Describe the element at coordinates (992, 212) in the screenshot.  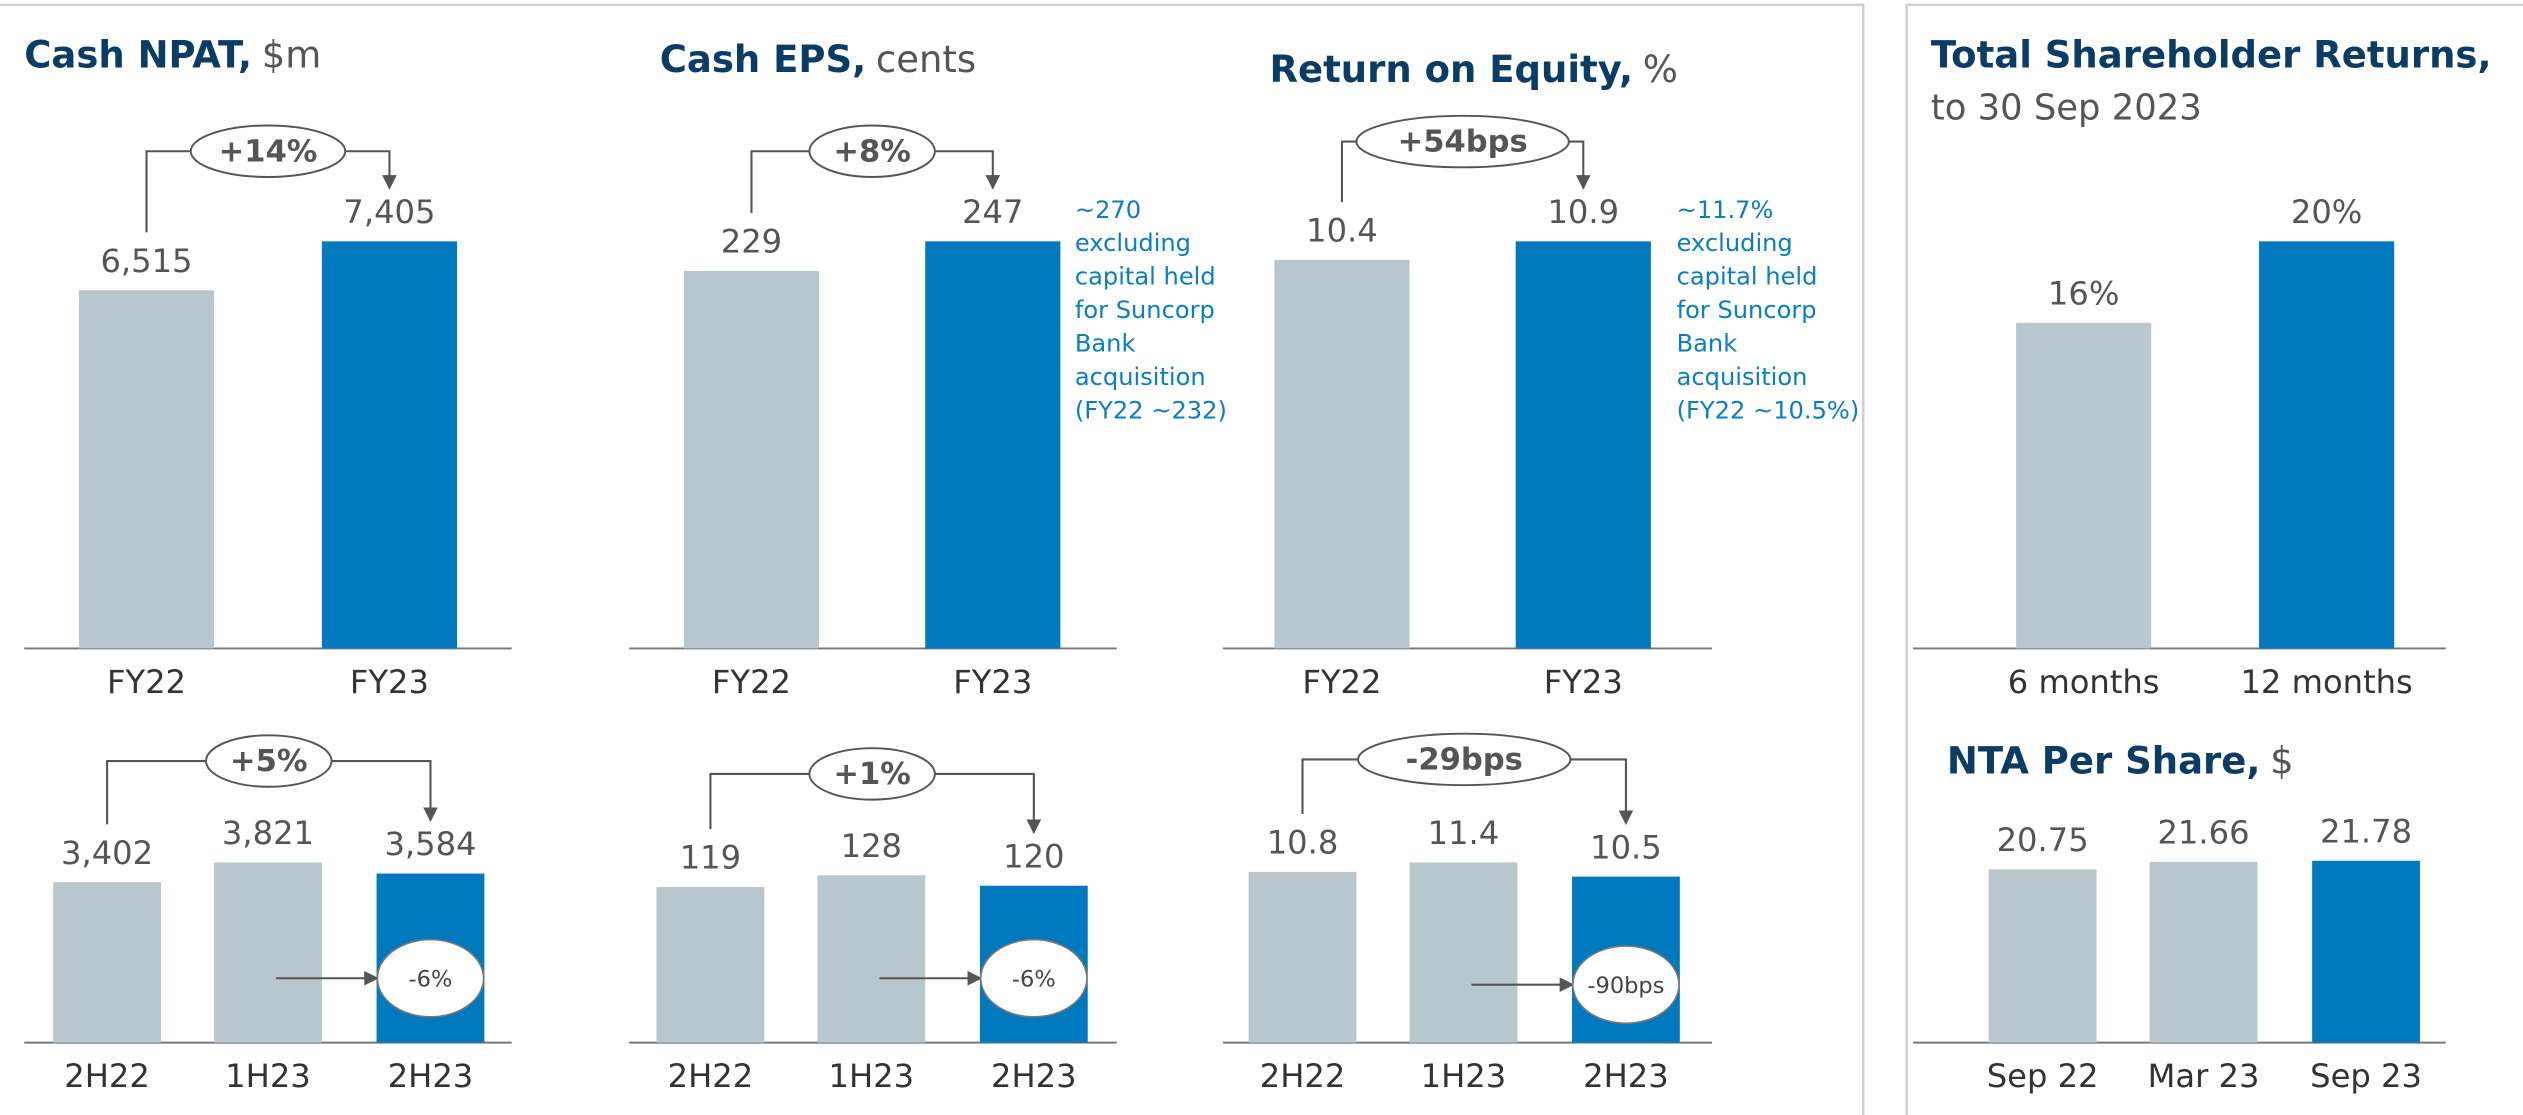
I see `value-label: 247` at that location.